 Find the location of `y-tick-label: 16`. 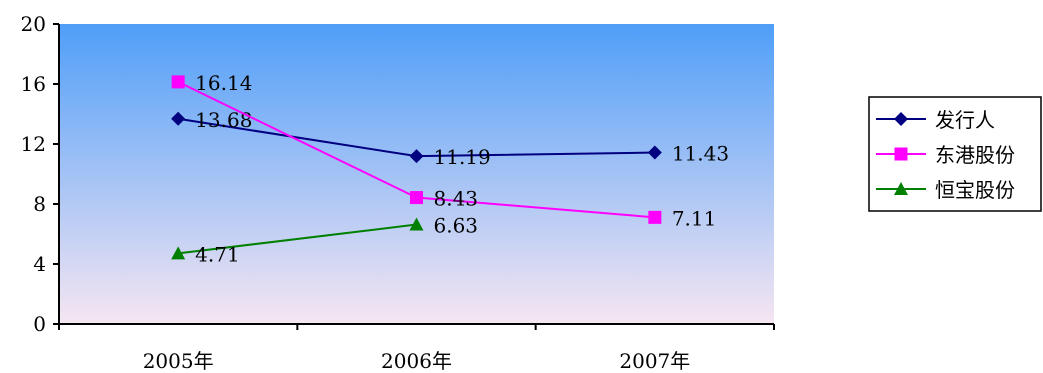

y-tick-label: 16 is located at coordinates (33, 84).